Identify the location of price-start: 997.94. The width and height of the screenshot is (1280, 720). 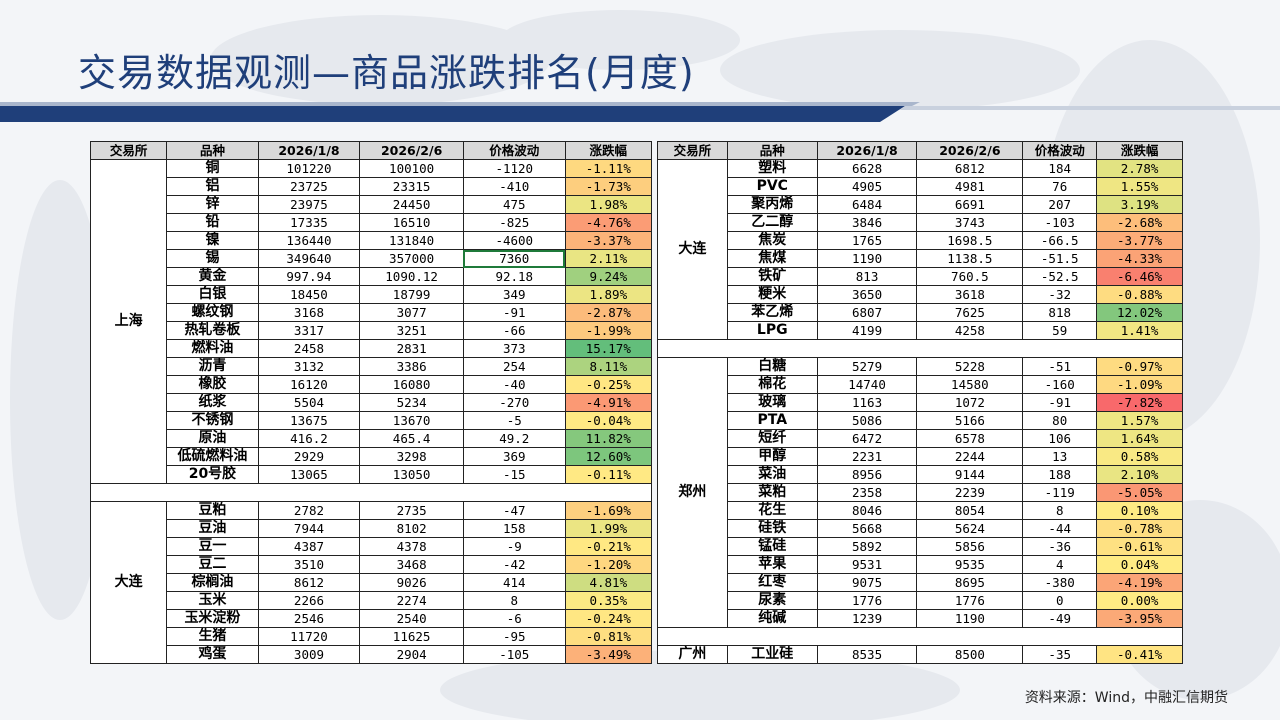
(309, 276).